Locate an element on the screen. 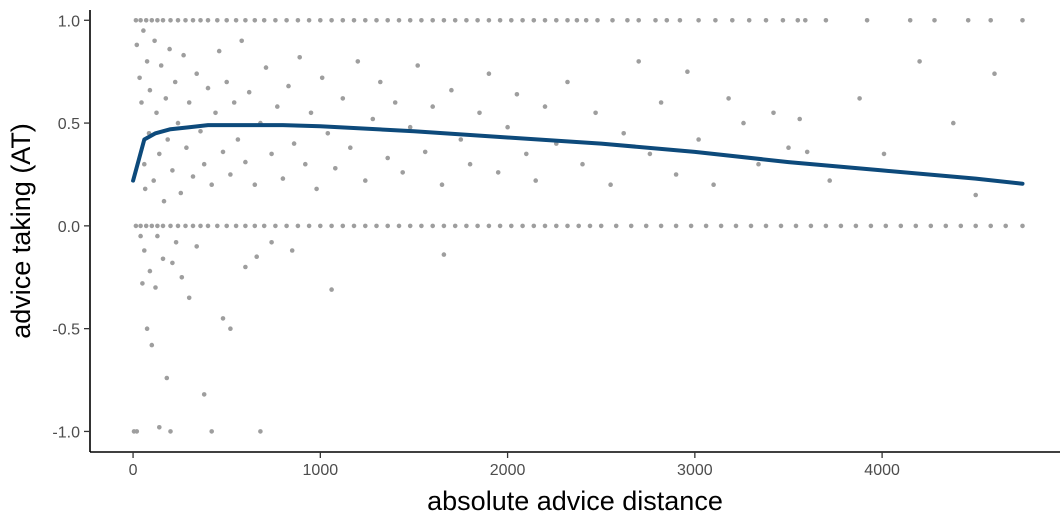 This screenshot has height=520, width=1064. y-tick-label: -1.0 is located at coordinates (66, 432).